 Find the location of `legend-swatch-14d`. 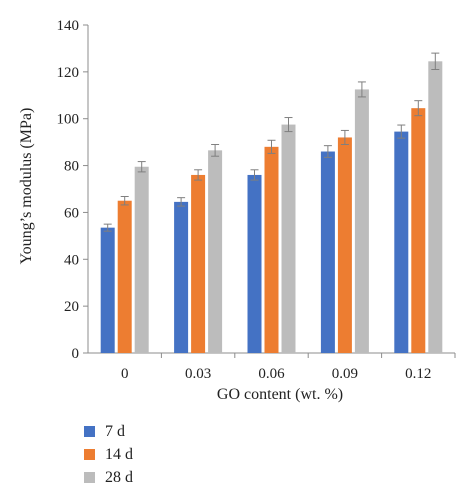

legend-swatch-14d is located at coordinates (89, 454).